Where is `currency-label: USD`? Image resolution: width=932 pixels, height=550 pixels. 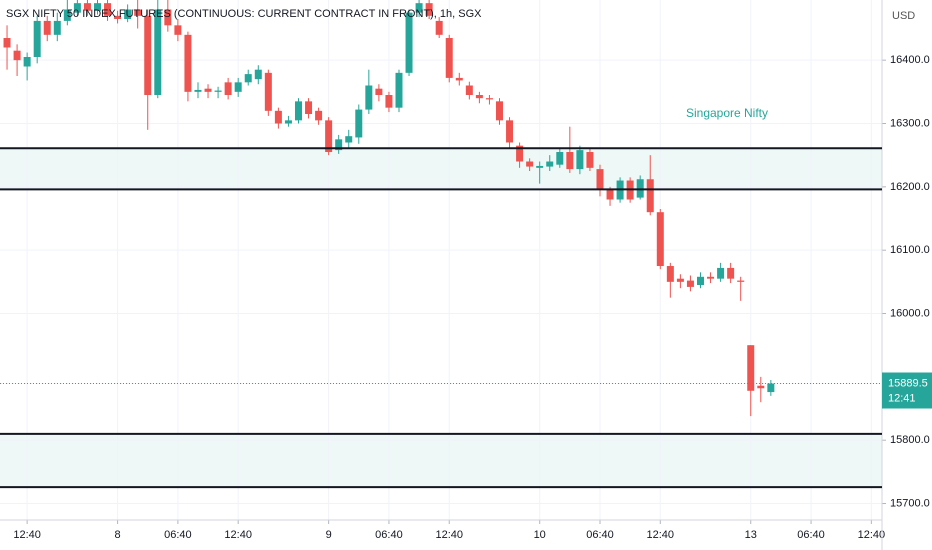
currency-label: USD is located at coordinates (903, 16).